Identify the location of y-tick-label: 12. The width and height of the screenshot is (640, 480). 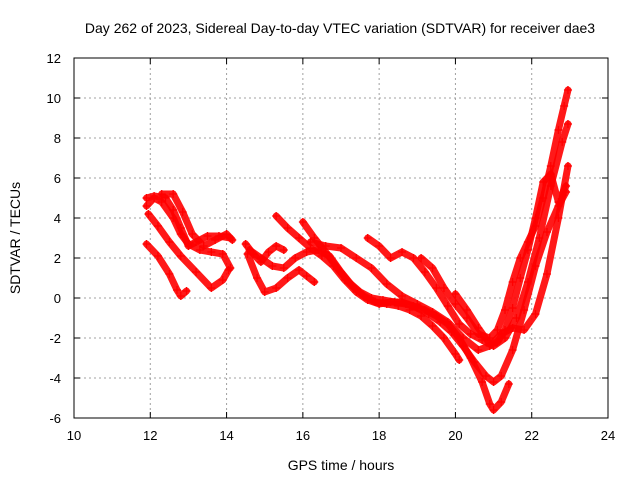
(54, 58).